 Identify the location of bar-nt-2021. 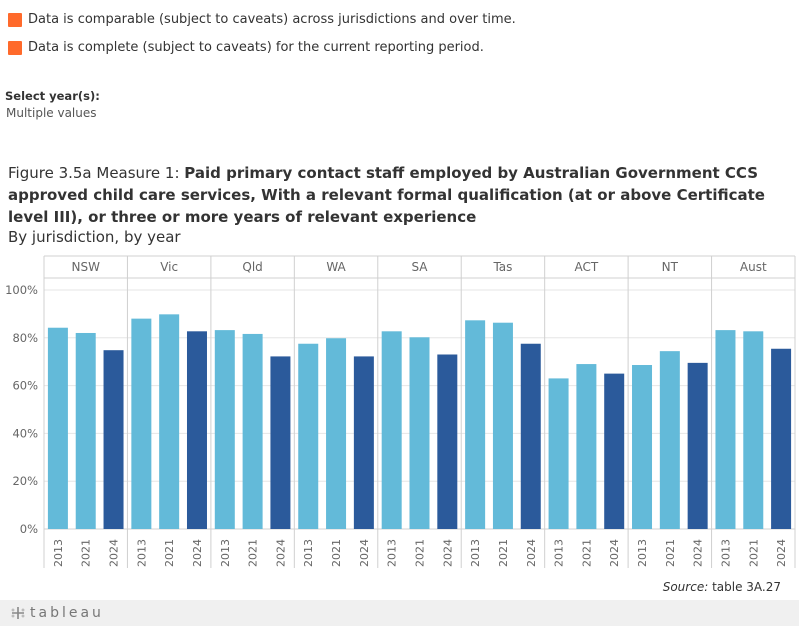
(669, 440).